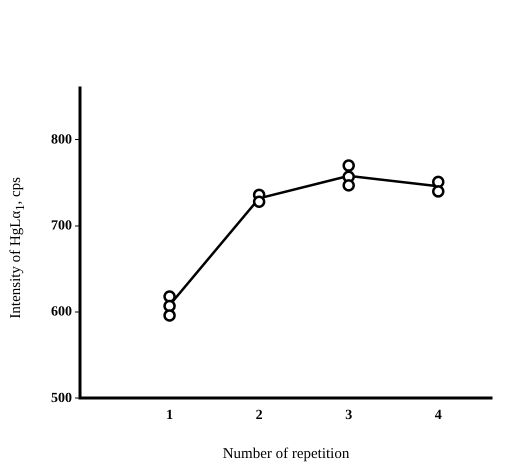 The width and height of the screenshot is (510, 475). I want to click on x-axis-title: Number of repetition, so click(286, 454).